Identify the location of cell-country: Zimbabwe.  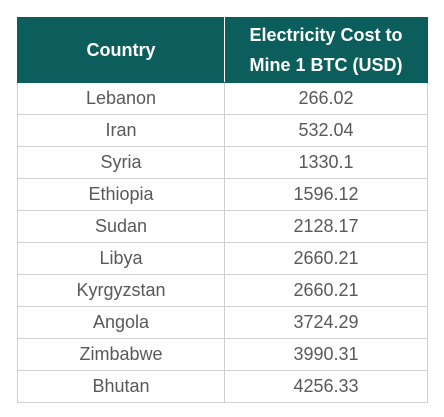
(121, 354).